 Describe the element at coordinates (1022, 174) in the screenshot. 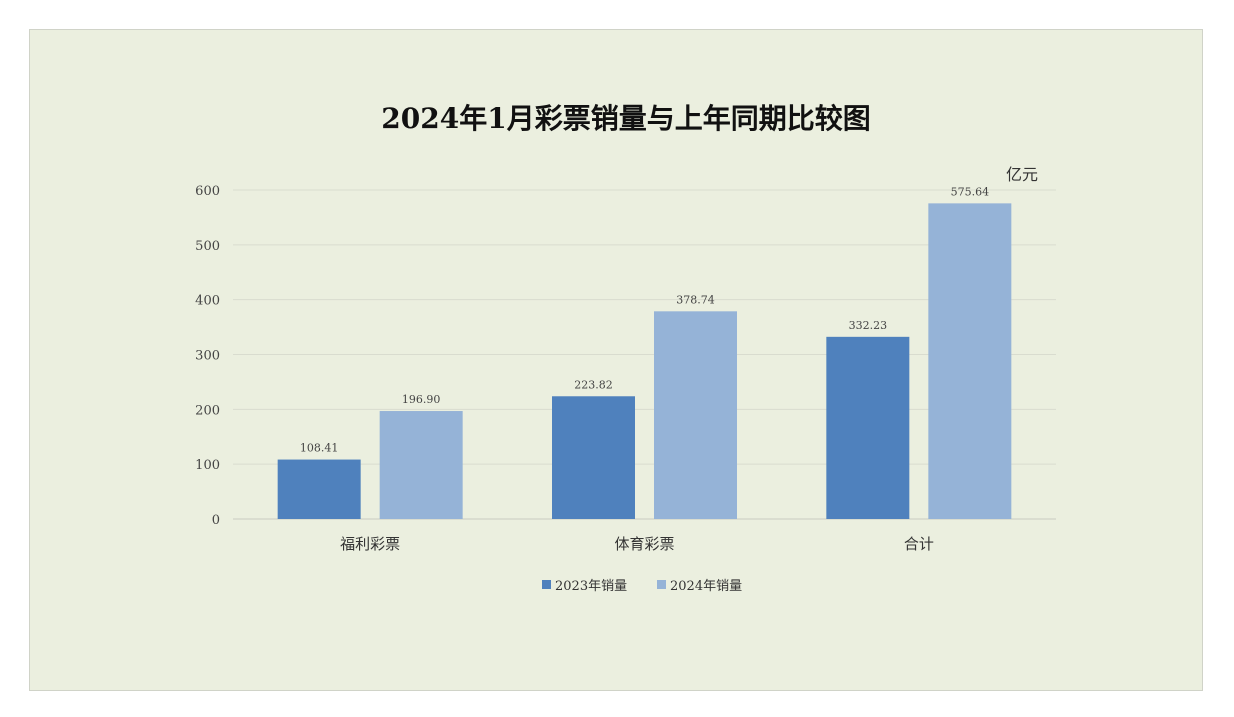

I see `y-unit-label: 亿元` at that location.